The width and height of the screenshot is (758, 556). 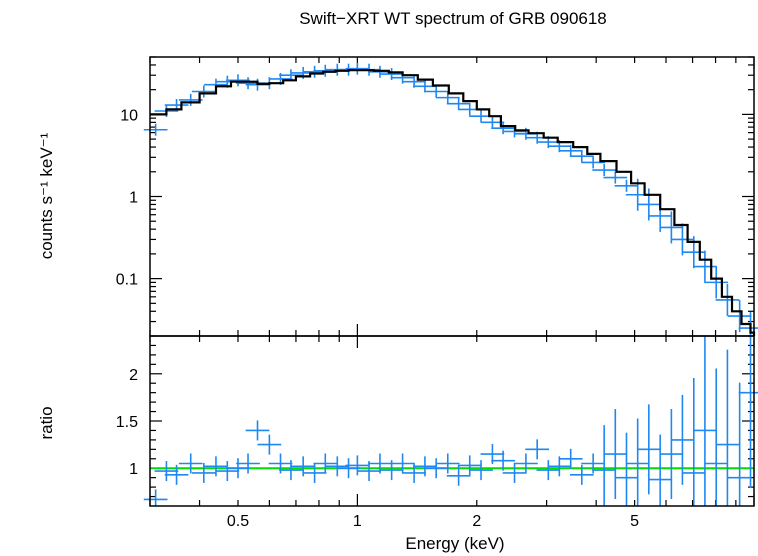 What do you see at coordinates (129, 115) in the screenshot?
I see `y-tick-label: 10` at bounding box center [129, 115].